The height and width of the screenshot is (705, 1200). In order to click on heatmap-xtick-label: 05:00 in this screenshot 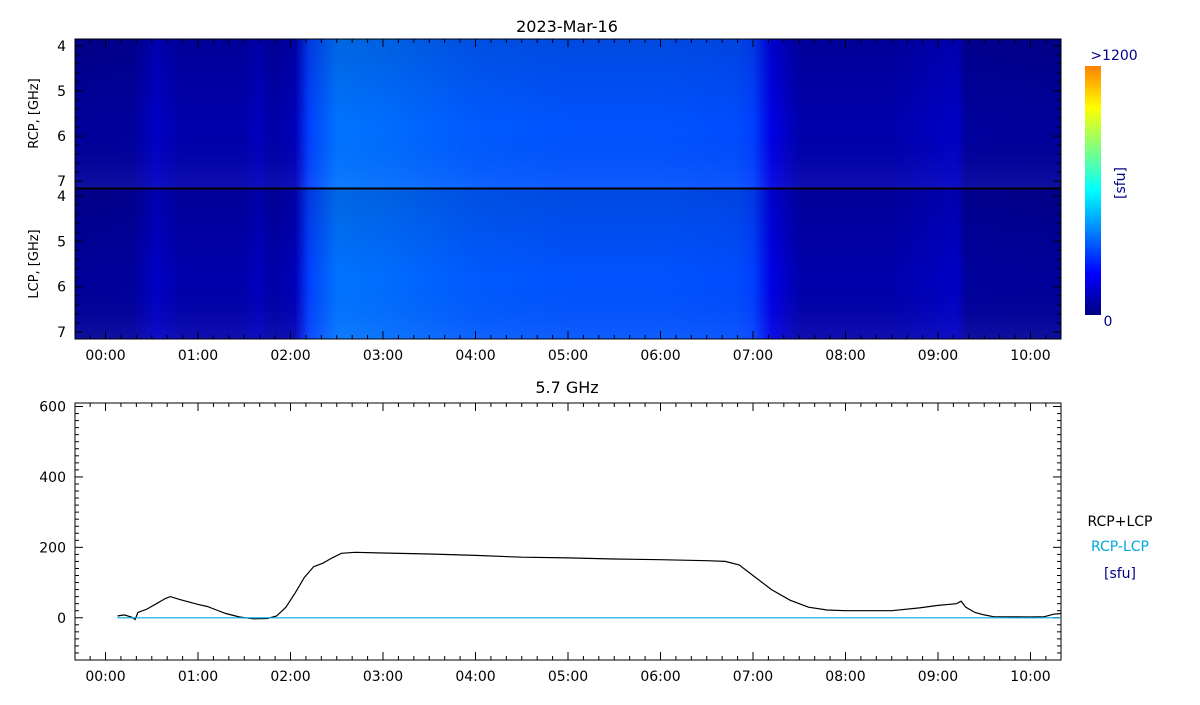, I will do `click(568, 356)`.